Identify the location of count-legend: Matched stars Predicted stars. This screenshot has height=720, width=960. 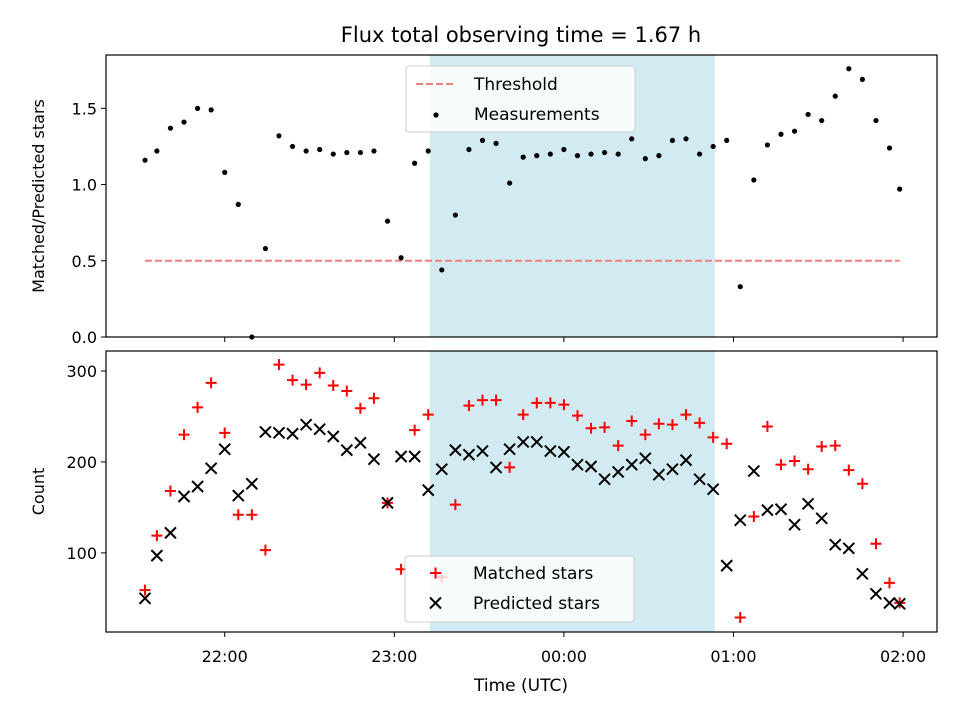
(519, 589).